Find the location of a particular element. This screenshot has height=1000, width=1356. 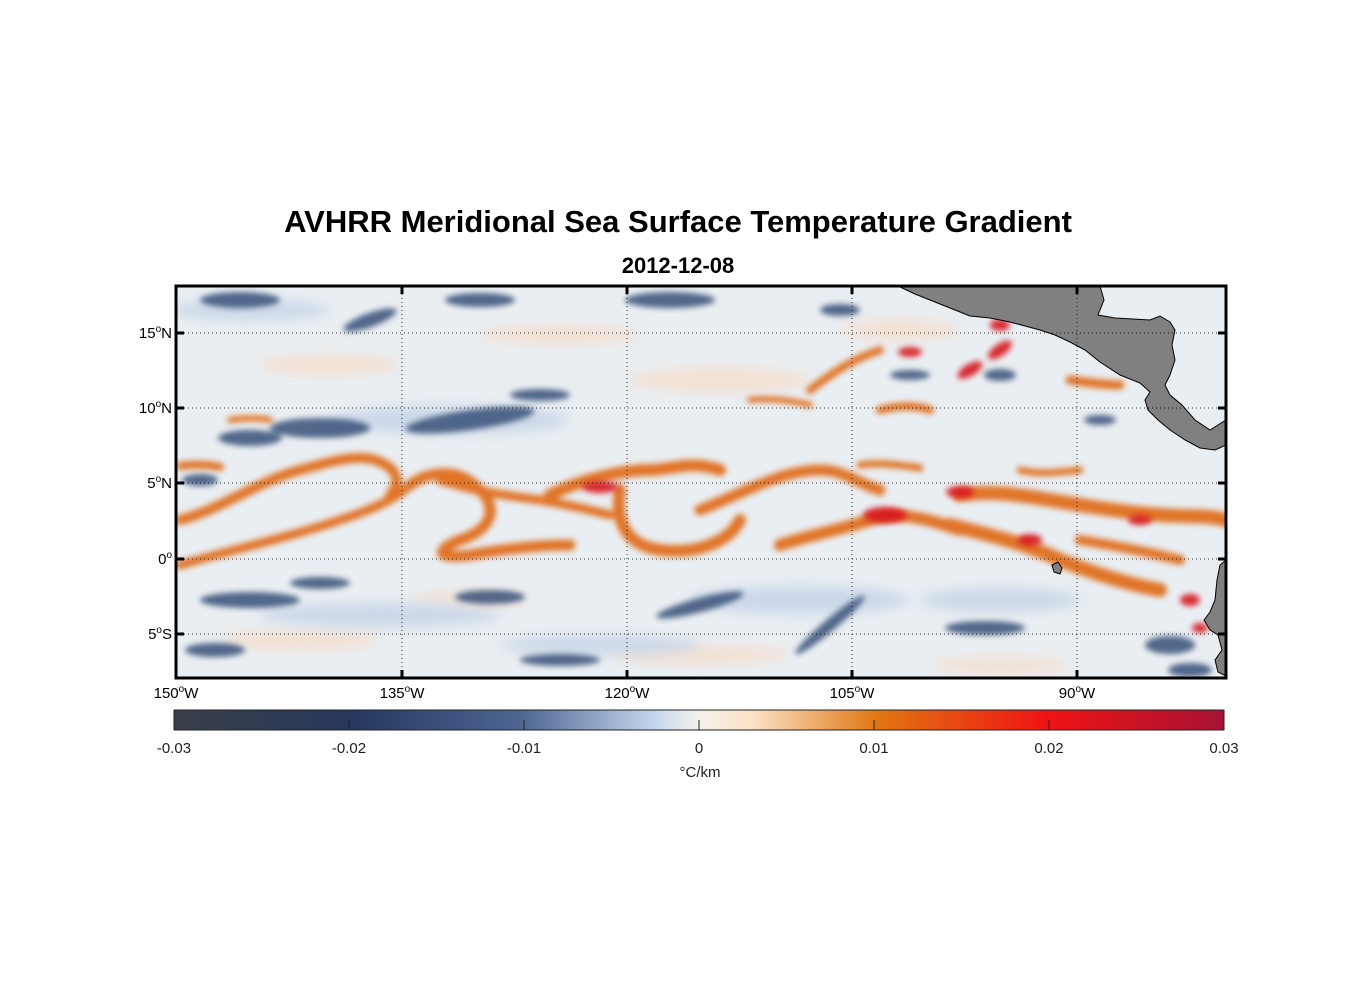

colorbar-tick-label: 0.02 is located at coordinates (1049, 748).